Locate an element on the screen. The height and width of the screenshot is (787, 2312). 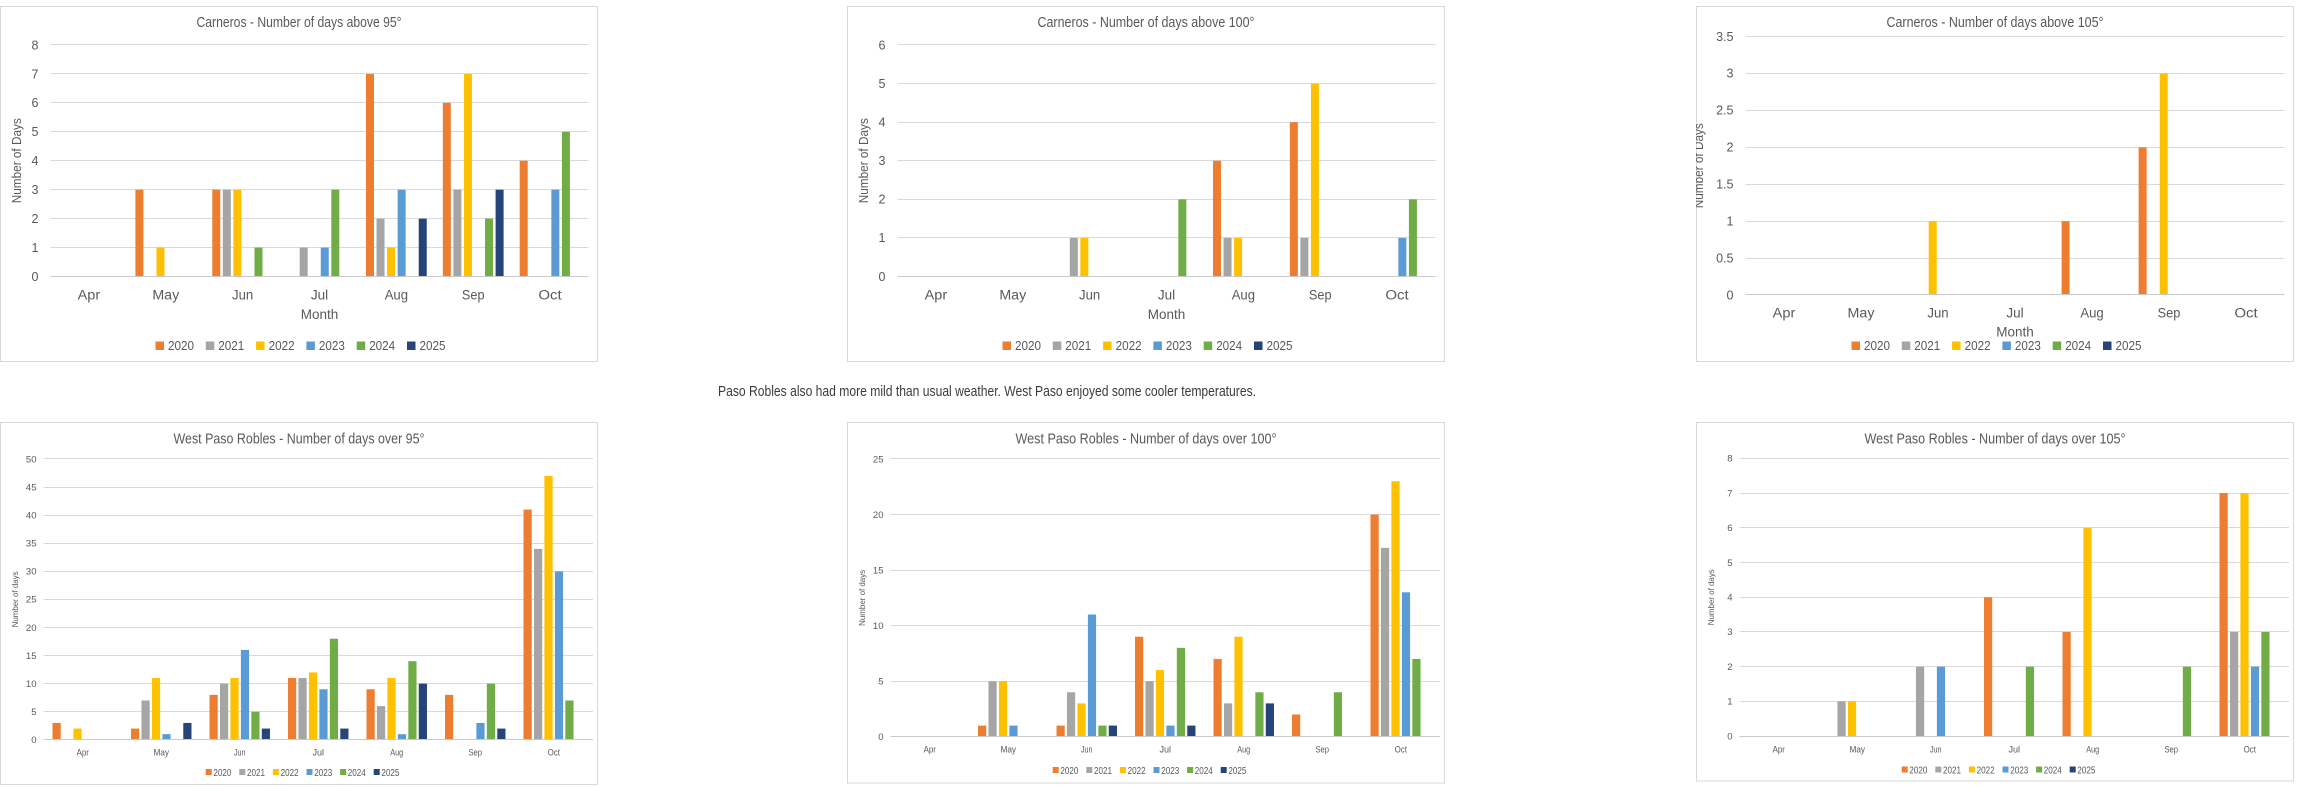
svg-text: 35 is located at coordinates (31, 544).